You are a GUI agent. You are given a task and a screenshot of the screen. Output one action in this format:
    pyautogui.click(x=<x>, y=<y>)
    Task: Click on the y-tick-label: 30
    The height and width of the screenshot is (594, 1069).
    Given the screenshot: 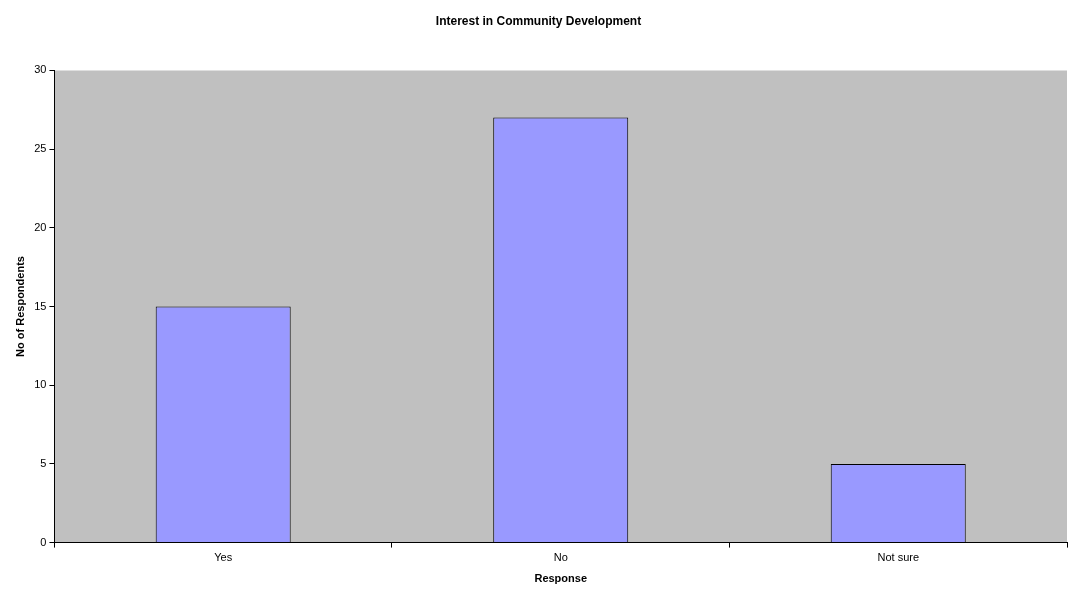 What is the action you would take?
    pyautogui.click(x=40, y=69)
    